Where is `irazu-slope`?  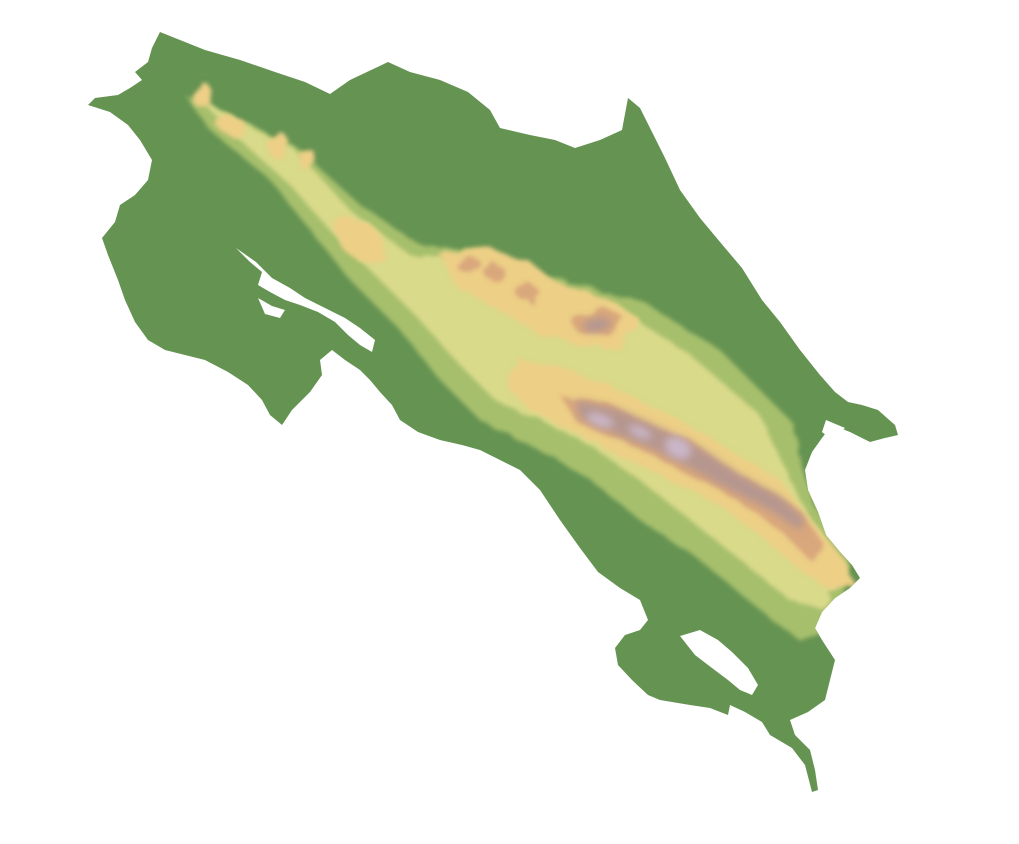 irazu-slope is located at coordinates (527, 292).